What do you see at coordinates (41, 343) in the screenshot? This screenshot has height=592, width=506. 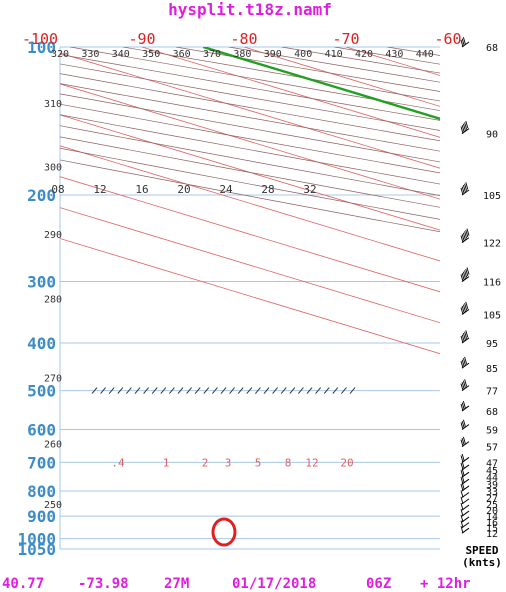 I see `pressure-label-400: 400` at bounding box center [41, 343].